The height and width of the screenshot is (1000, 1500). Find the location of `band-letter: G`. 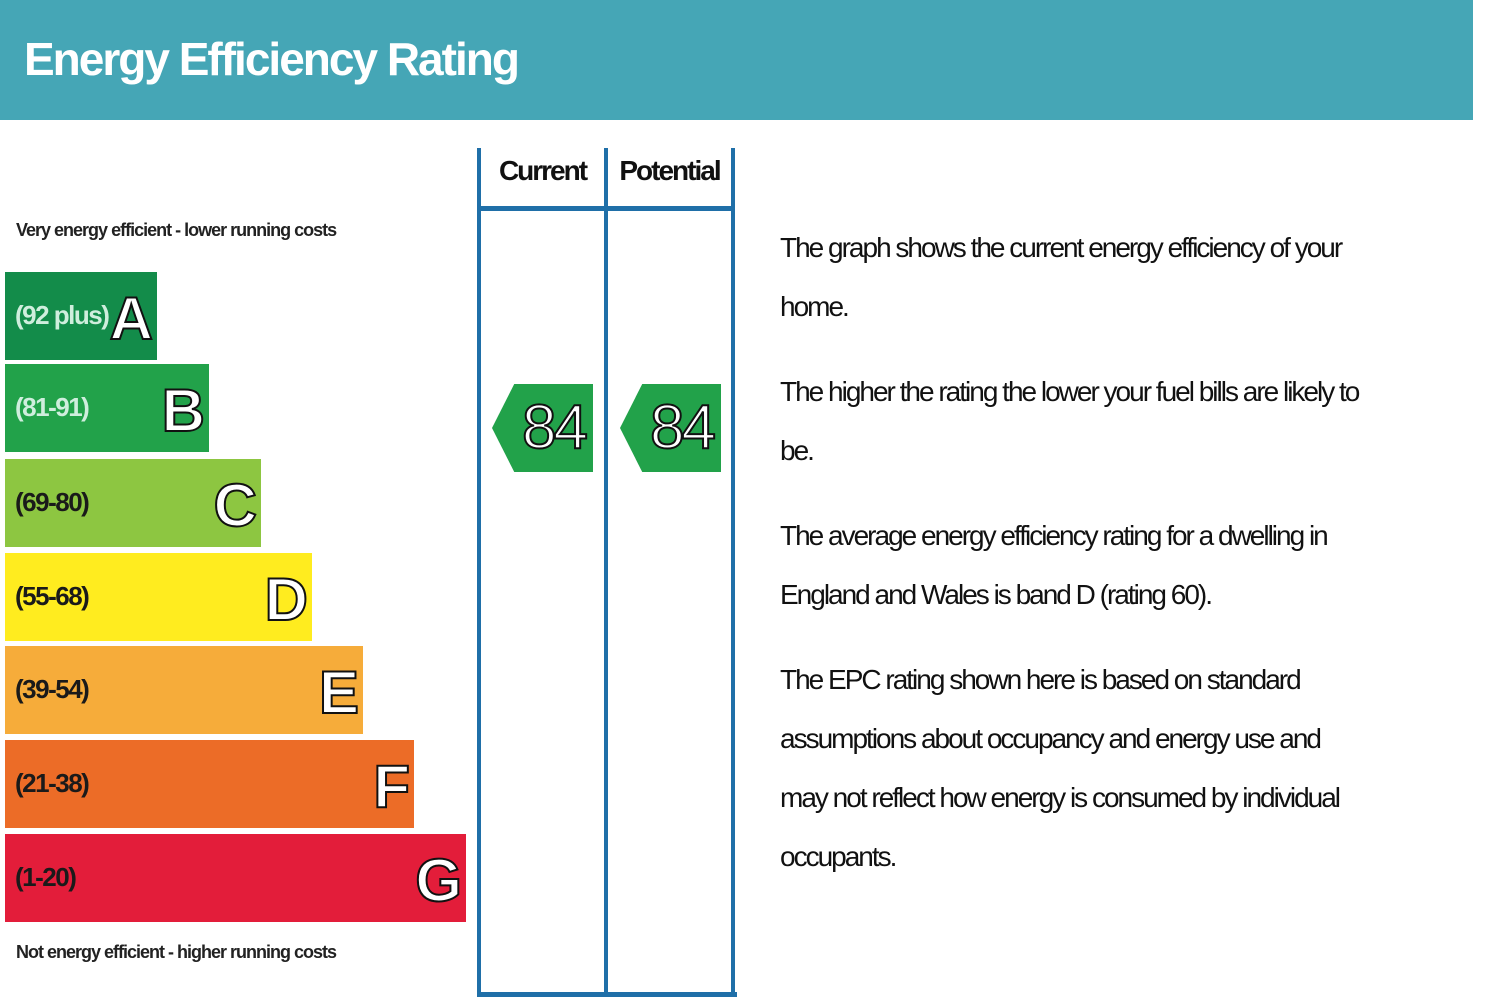

band-letter: G is located at coordinates (438, 880).